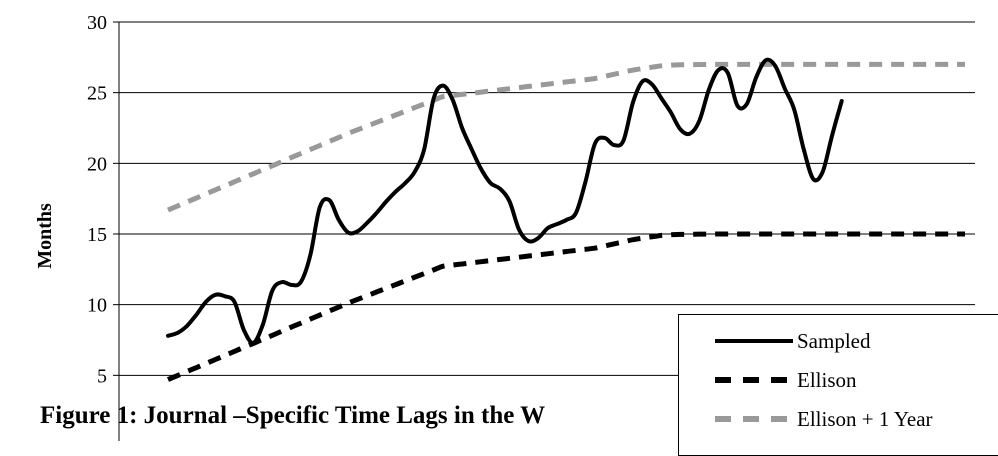 Image resolution: width=998 pixels, height=456 pixels. I want to click on legend-label: Sampled, so click(834, 340).